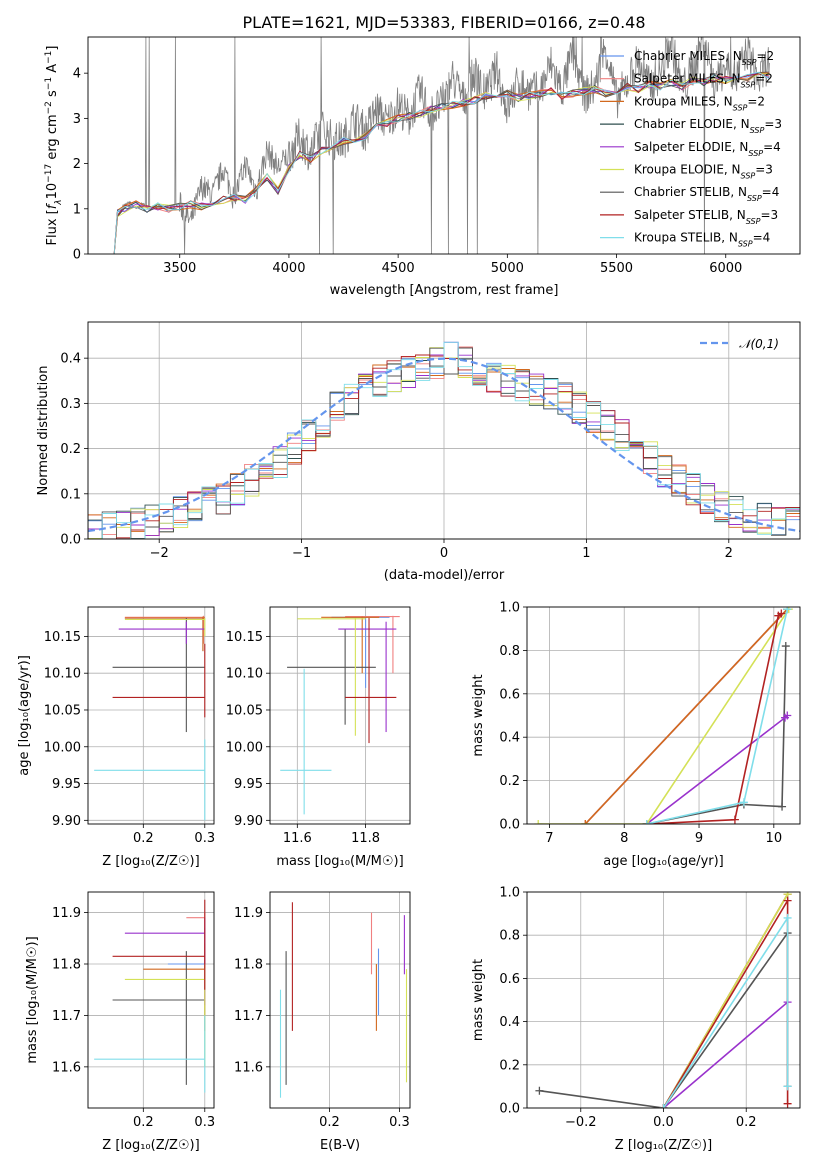 Image resolution: width=819 pixels, height=1170 pixels. I want to click on legend-label-name: Kroupa MILES, N, so click(683, 101).